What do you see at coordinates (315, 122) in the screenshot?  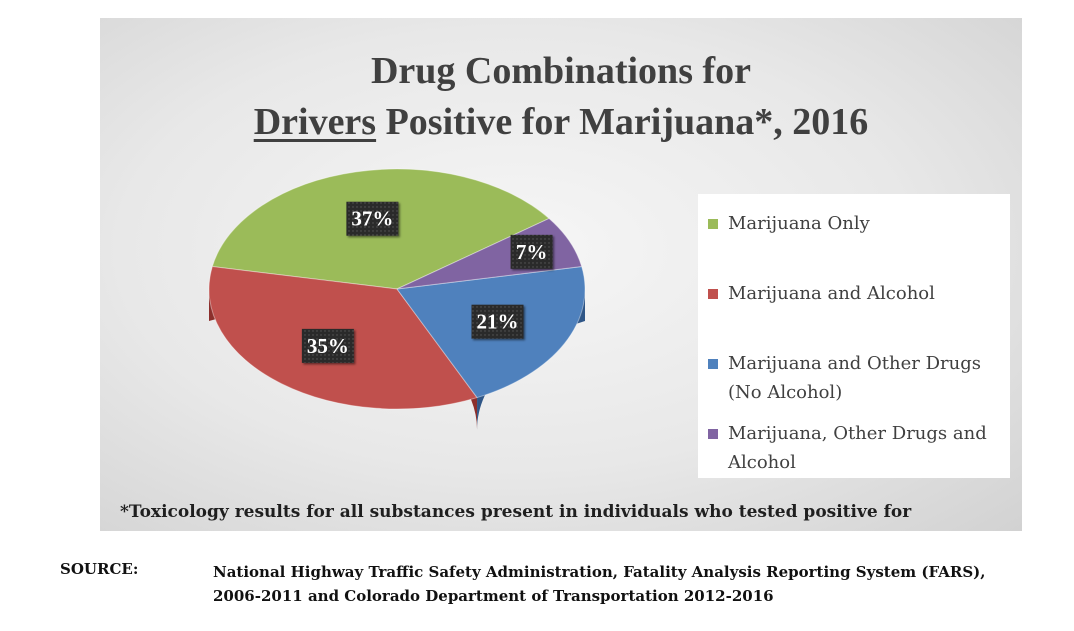 I see `title-underlined-word: Drivers` at bounding box center [315, 122].